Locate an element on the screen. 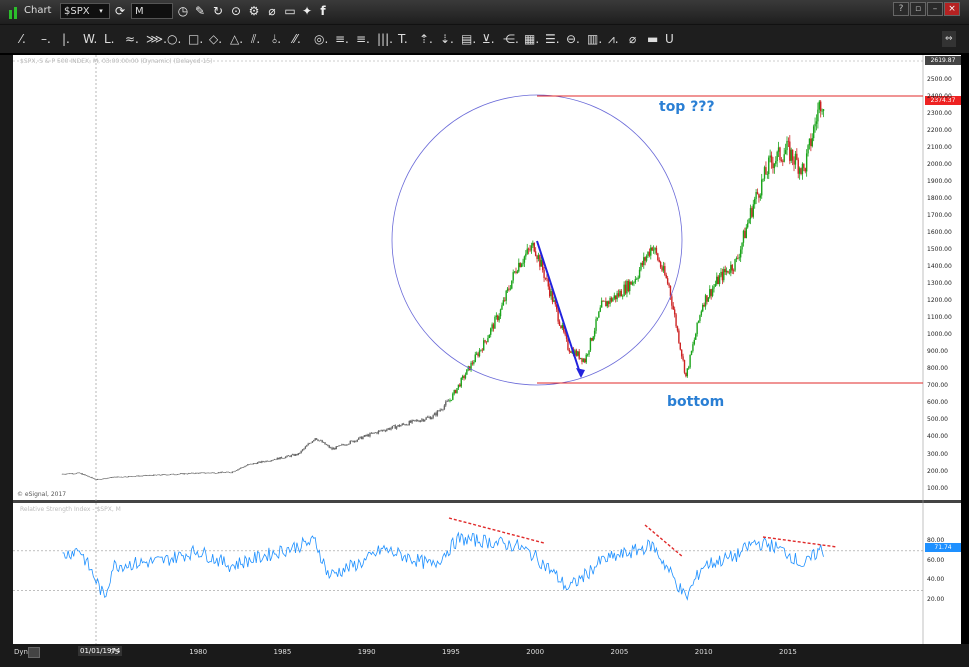 The width and height of the screenshot is (969, 667). drawing-tool-10: △. is located at coordinates (237, 39).